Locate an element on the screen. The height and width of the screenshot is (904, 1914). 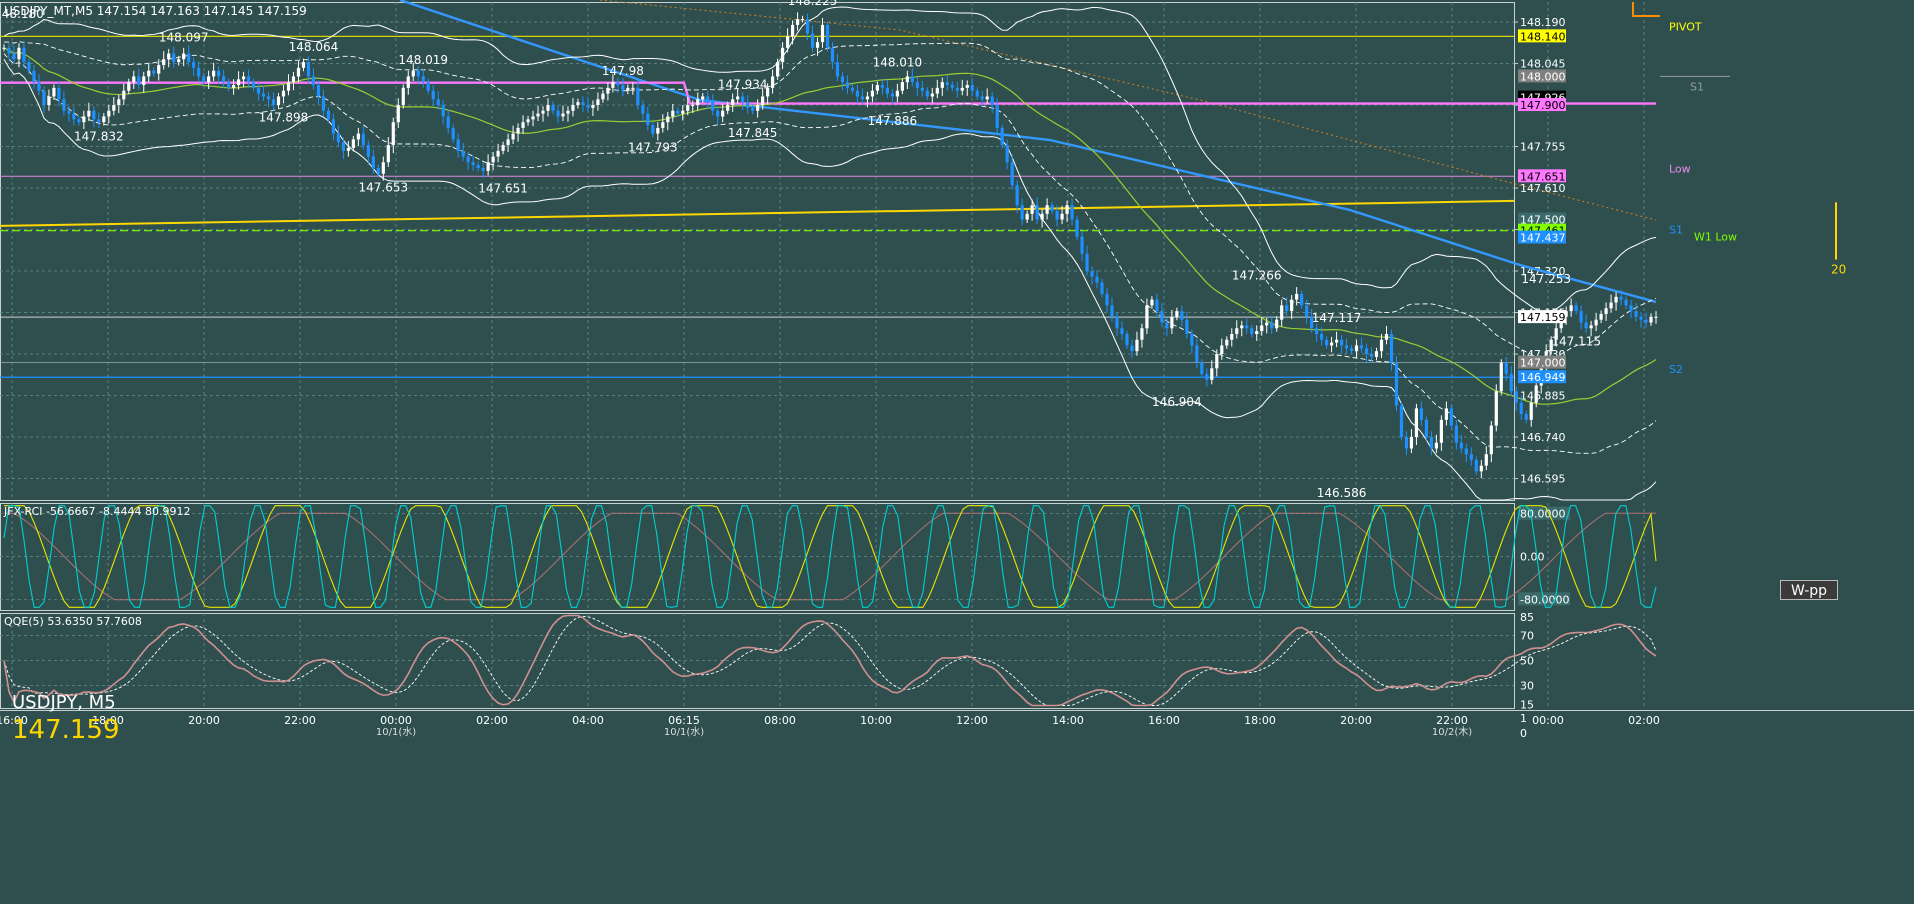
price-tag: 147.159 is located at coordinates (1543, 317).